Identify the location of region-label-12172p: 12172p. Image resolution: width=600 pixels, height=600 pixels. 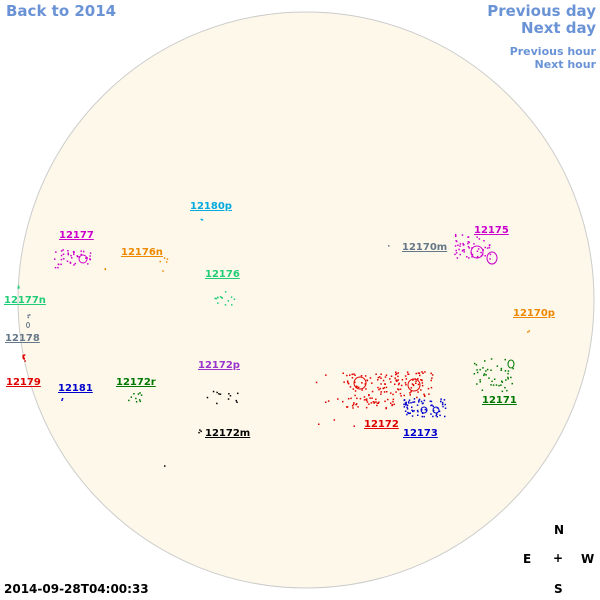
(219, 365).